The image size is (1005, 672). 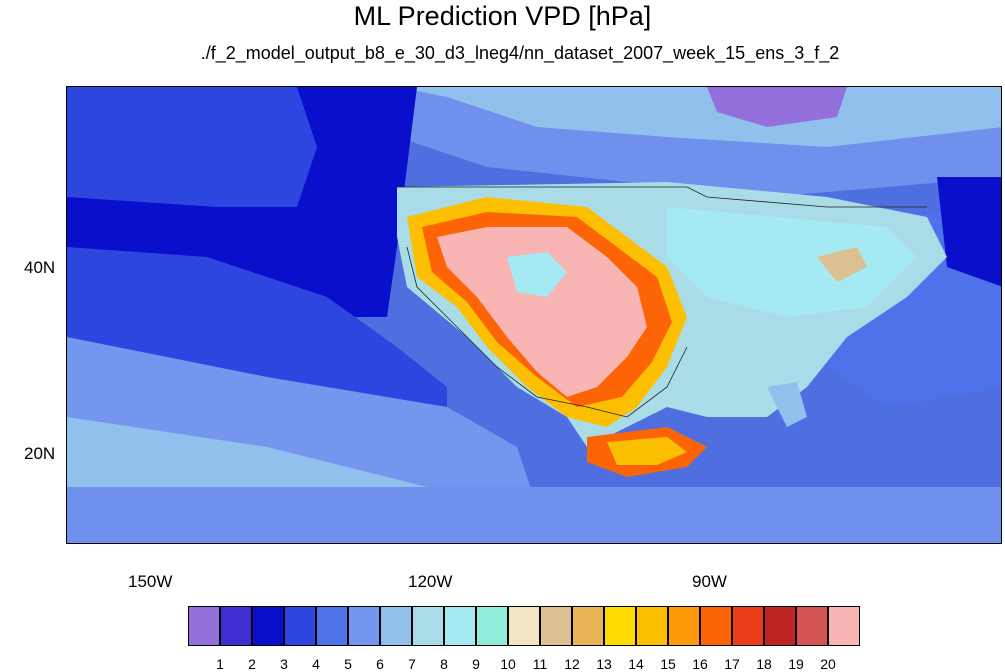 I want to click on colorbar-label: 17, so click(x=732, y=664).